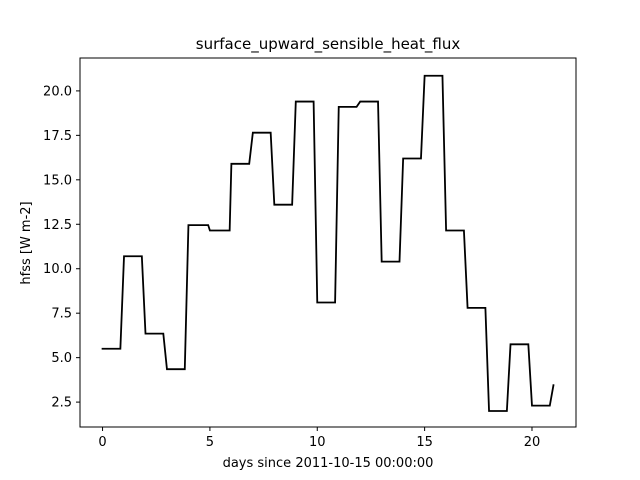 The width and height of the screenshot is (640, 480). What do you see at coordinates (317, 442) in the screenshot?
I see `x-tick-label: 10` at bounding box center [317, 442].